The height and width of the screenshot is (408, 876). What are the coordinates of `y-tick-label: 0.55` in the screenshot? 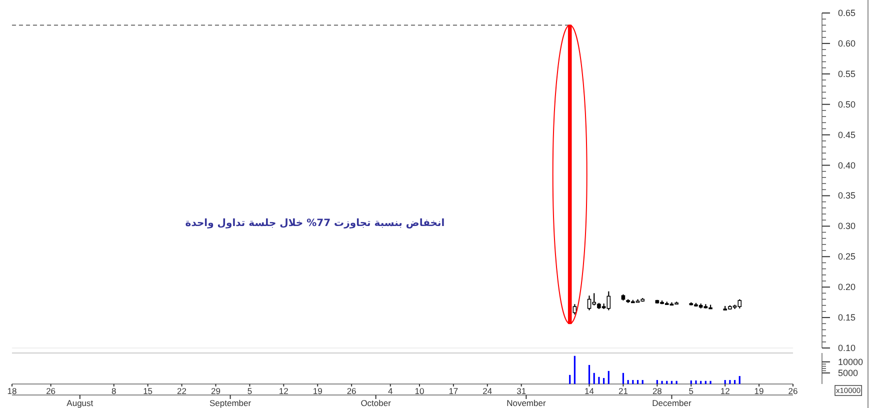 It's located at (847, 73).